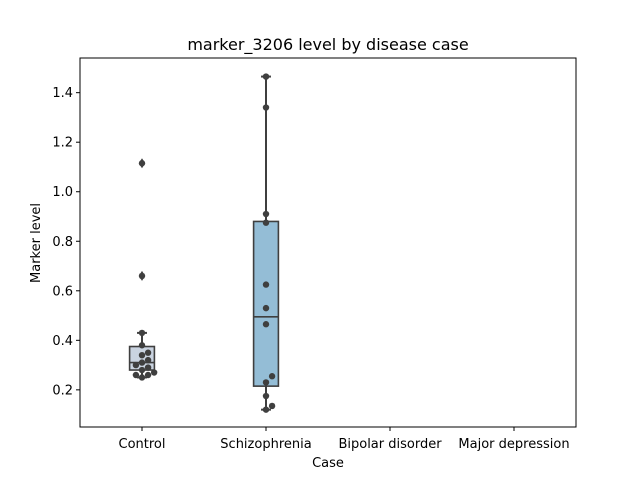  What do you see at coordinates (62, 291) in the screenshot?
I see `y-tick-label: 0.6` at bounding box center [62, 291].